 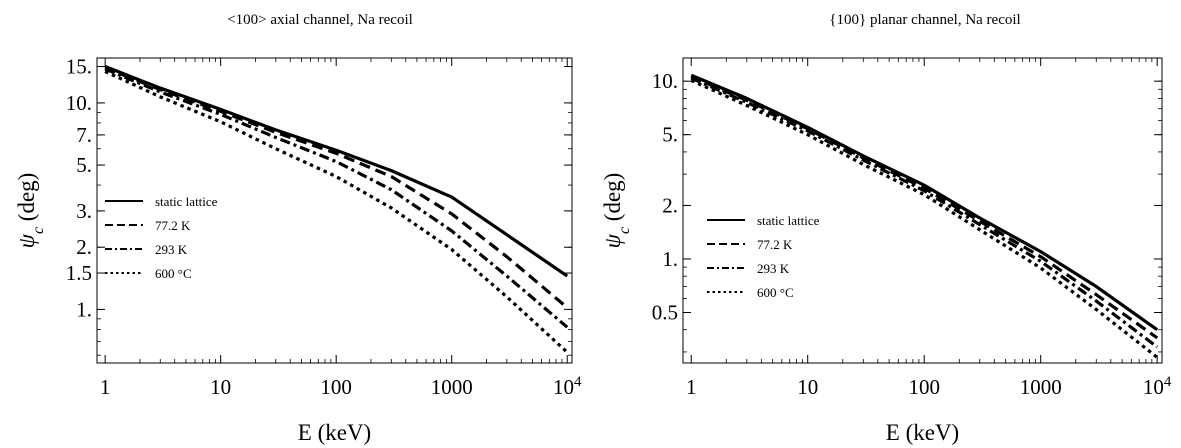 I want to click on chart-title: {100} planar channel, Na recoil, so click(x=924, y=20).